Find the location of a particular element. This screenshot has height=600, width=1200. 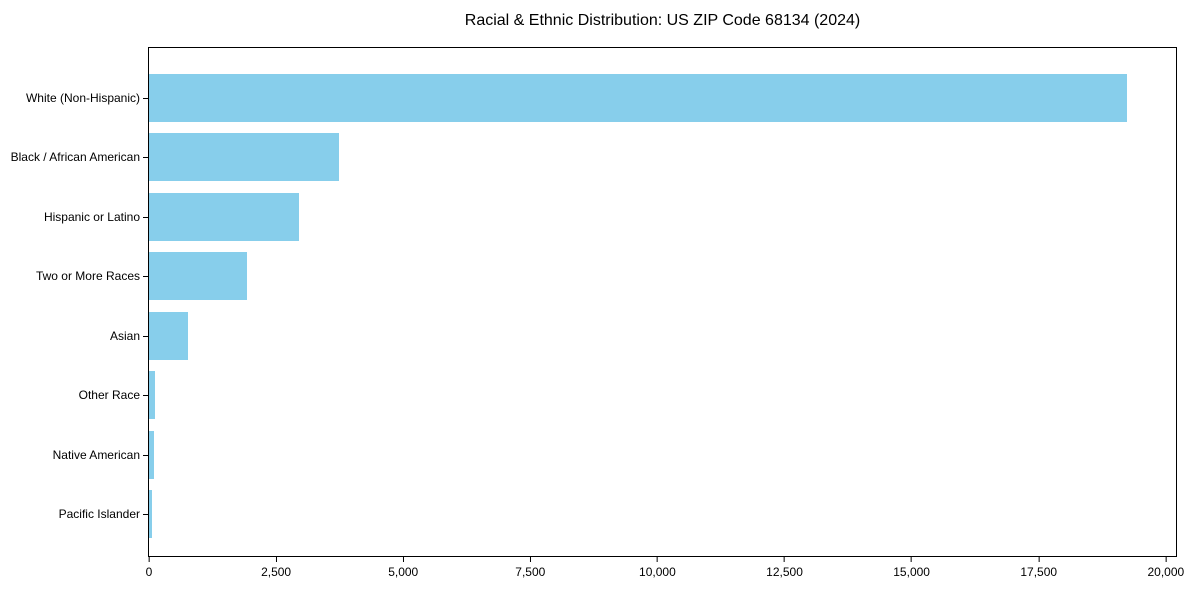

x-axis-tick-label: 0 is located at coordinates (149, 572).